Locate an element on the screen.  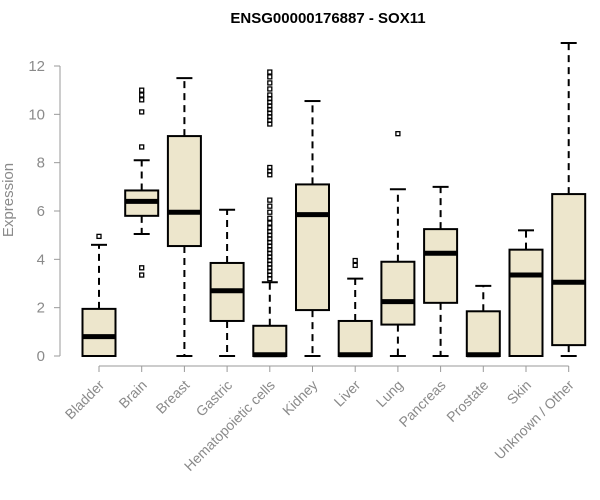
box-liver is located at coordinates (355, 307).